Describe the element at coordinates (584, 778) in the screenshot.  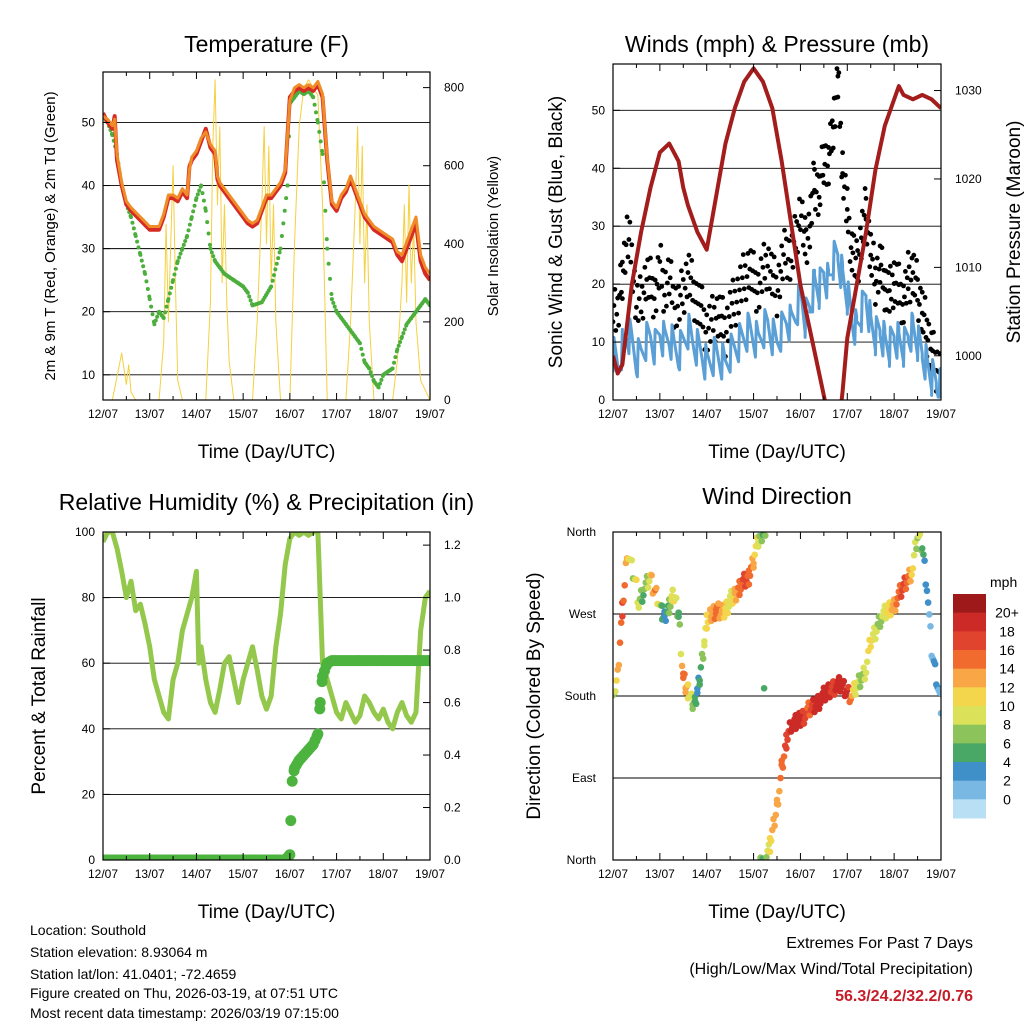
I see `y-tick-label: East` at that location.